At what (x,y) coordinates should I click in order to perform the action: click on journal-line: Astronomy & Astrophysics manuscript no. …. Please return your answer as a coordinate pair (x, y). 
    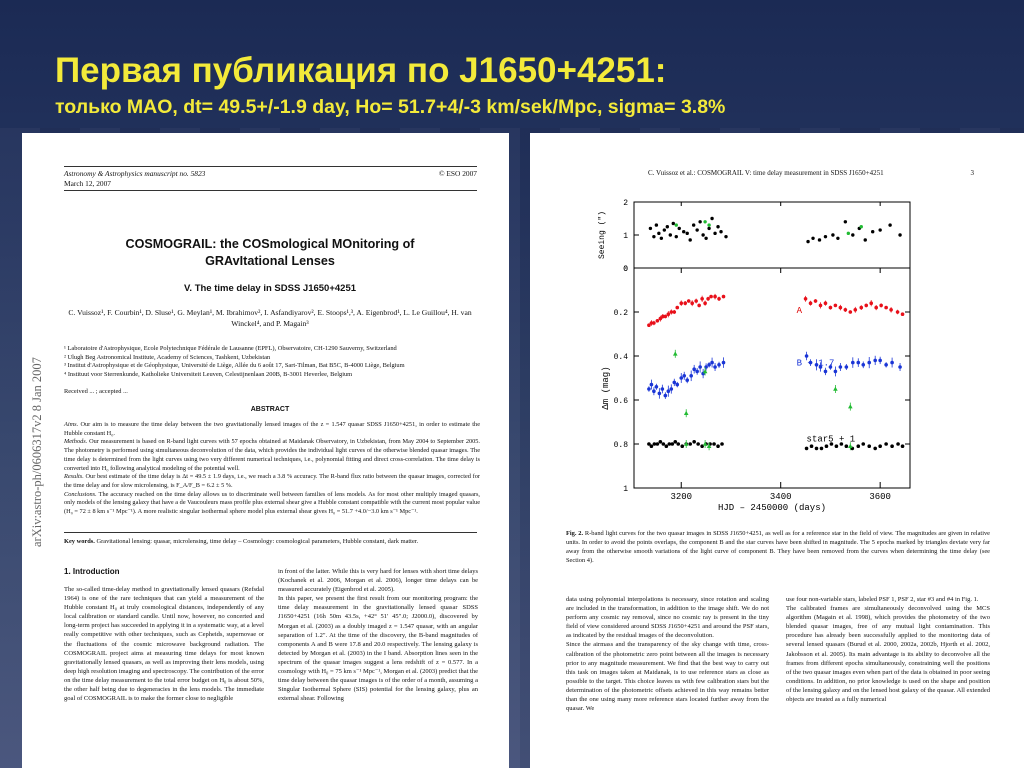
    Looking at the image, I should click on (135, 173).